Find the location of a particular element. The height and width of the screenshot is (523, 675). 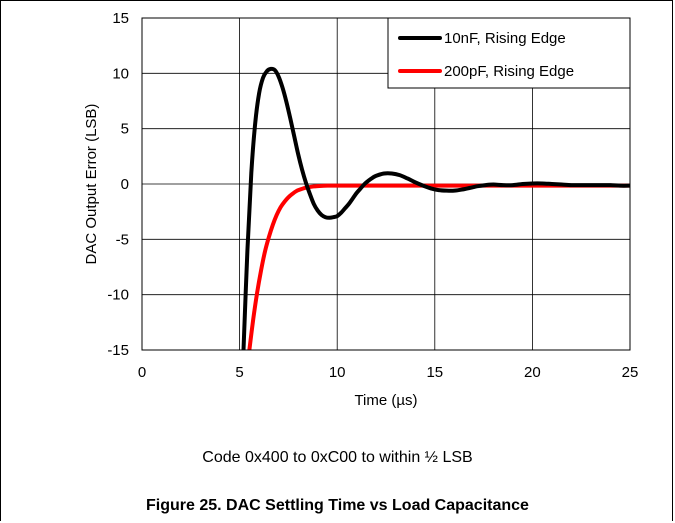

x-tick-label: 5 is located at coordinates (239, 372).